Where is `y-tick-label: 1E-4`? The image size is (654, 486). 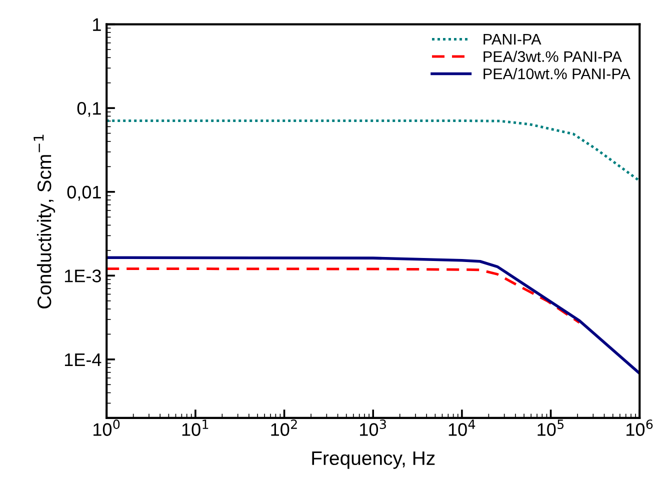
y-tick-label: 1E-4 is located at coordinates (83, 360).